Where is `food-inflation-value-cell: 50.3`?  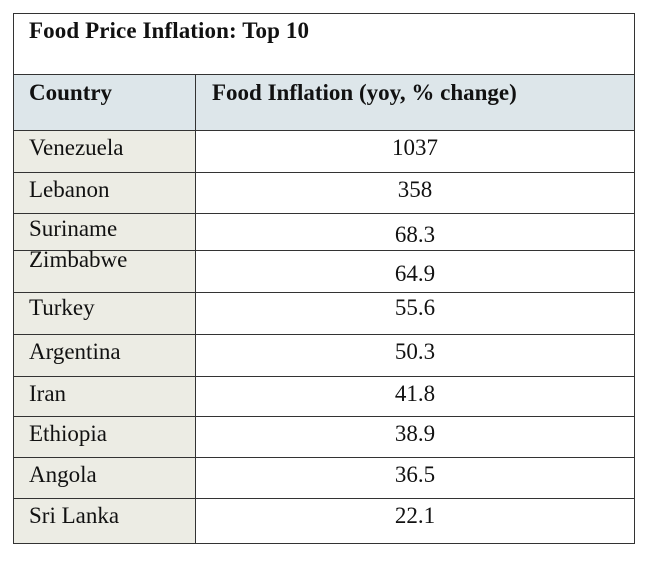 food-inflation-value-cell: 50.3 is located at coordinates (415, 355).